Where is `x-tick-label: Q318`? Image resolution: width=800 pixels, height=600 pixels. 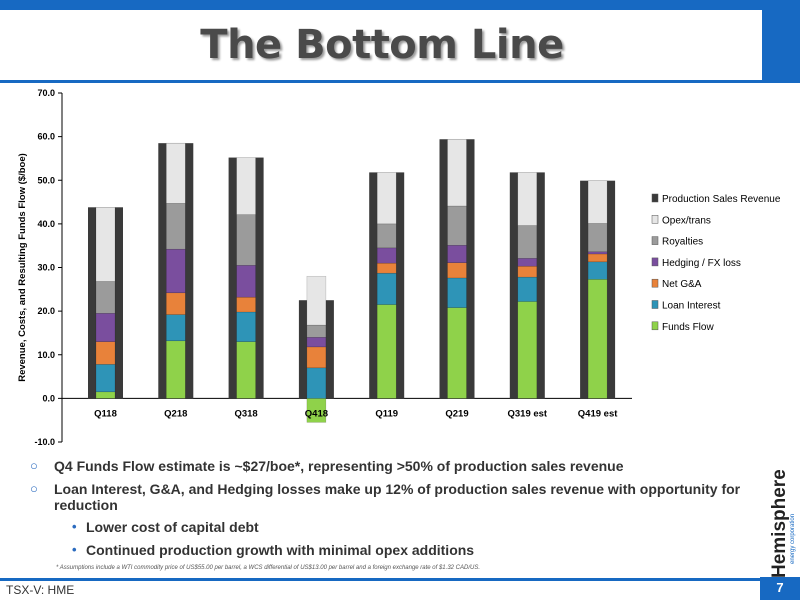
x-tick-label: Q318 is located at coordinates (245, 413).